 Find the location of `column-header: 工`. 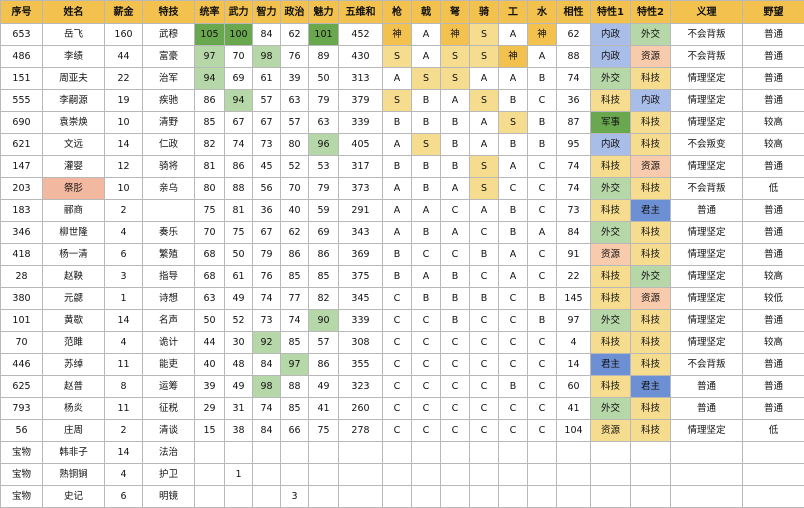

column-header: 工 is located at coordinates (513, 12).